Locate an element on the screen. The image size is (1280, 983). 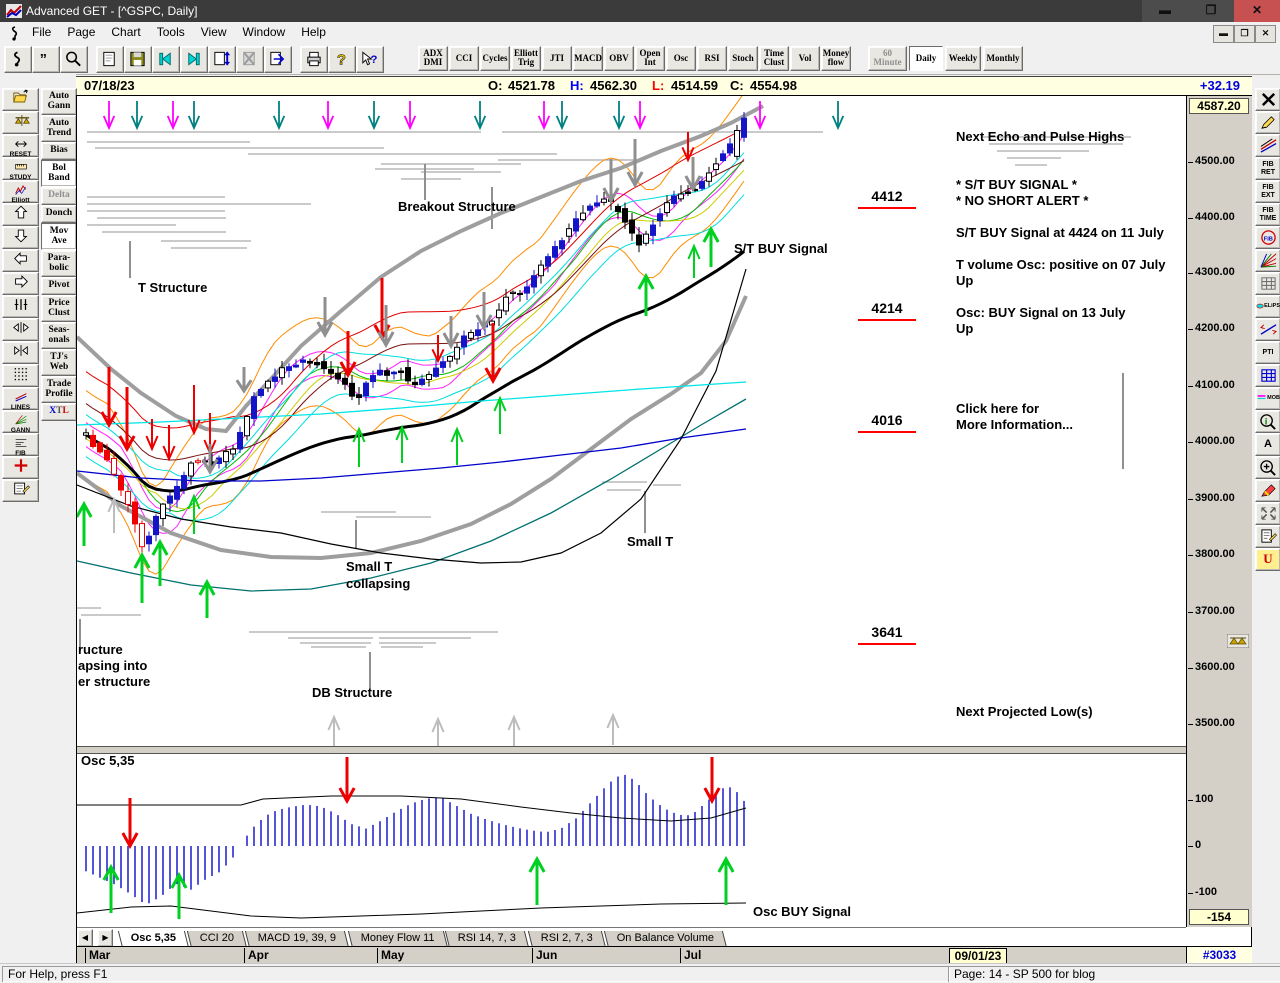
reset-button: RESET is located at coordinates (20, 145).